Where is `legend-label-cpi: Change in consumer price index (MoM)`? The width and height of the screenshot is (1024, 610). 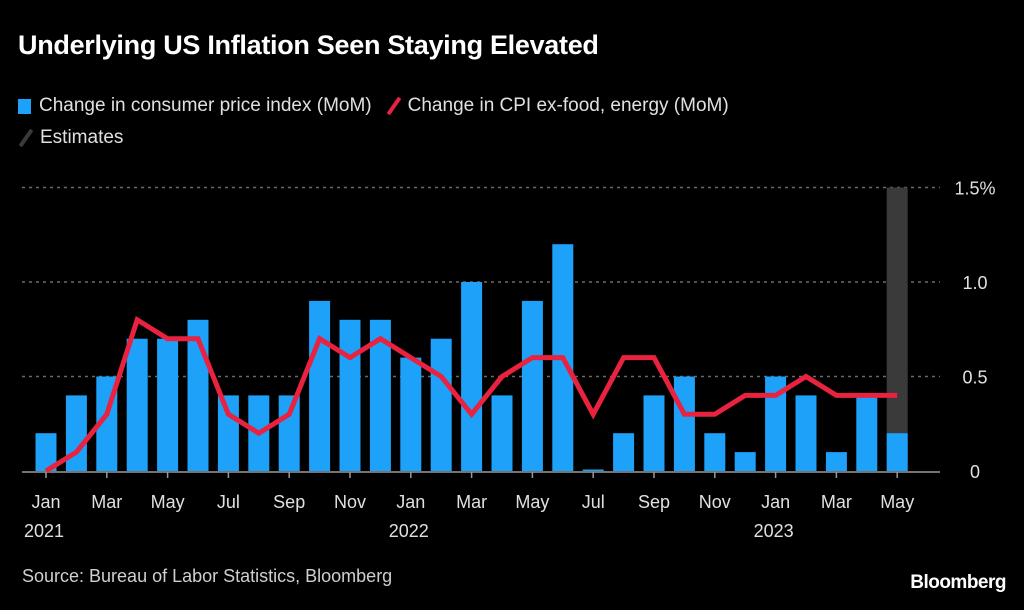
legend-label-cpi: Change in consumer price index (MoM) is located at coordinates (205, 105).